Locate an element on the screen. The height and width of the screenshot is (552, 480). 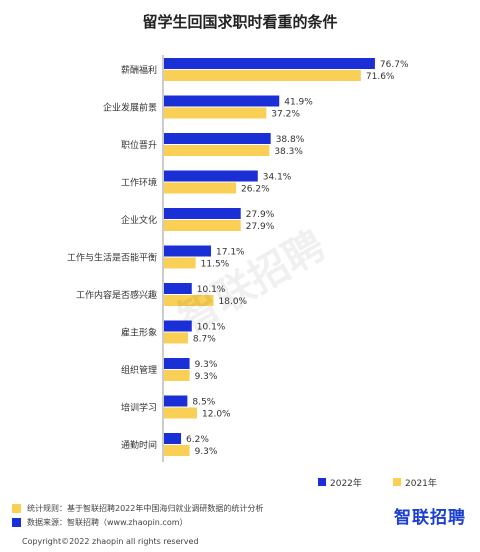
data-label: 38.3% is located at coordinates (288, 152).